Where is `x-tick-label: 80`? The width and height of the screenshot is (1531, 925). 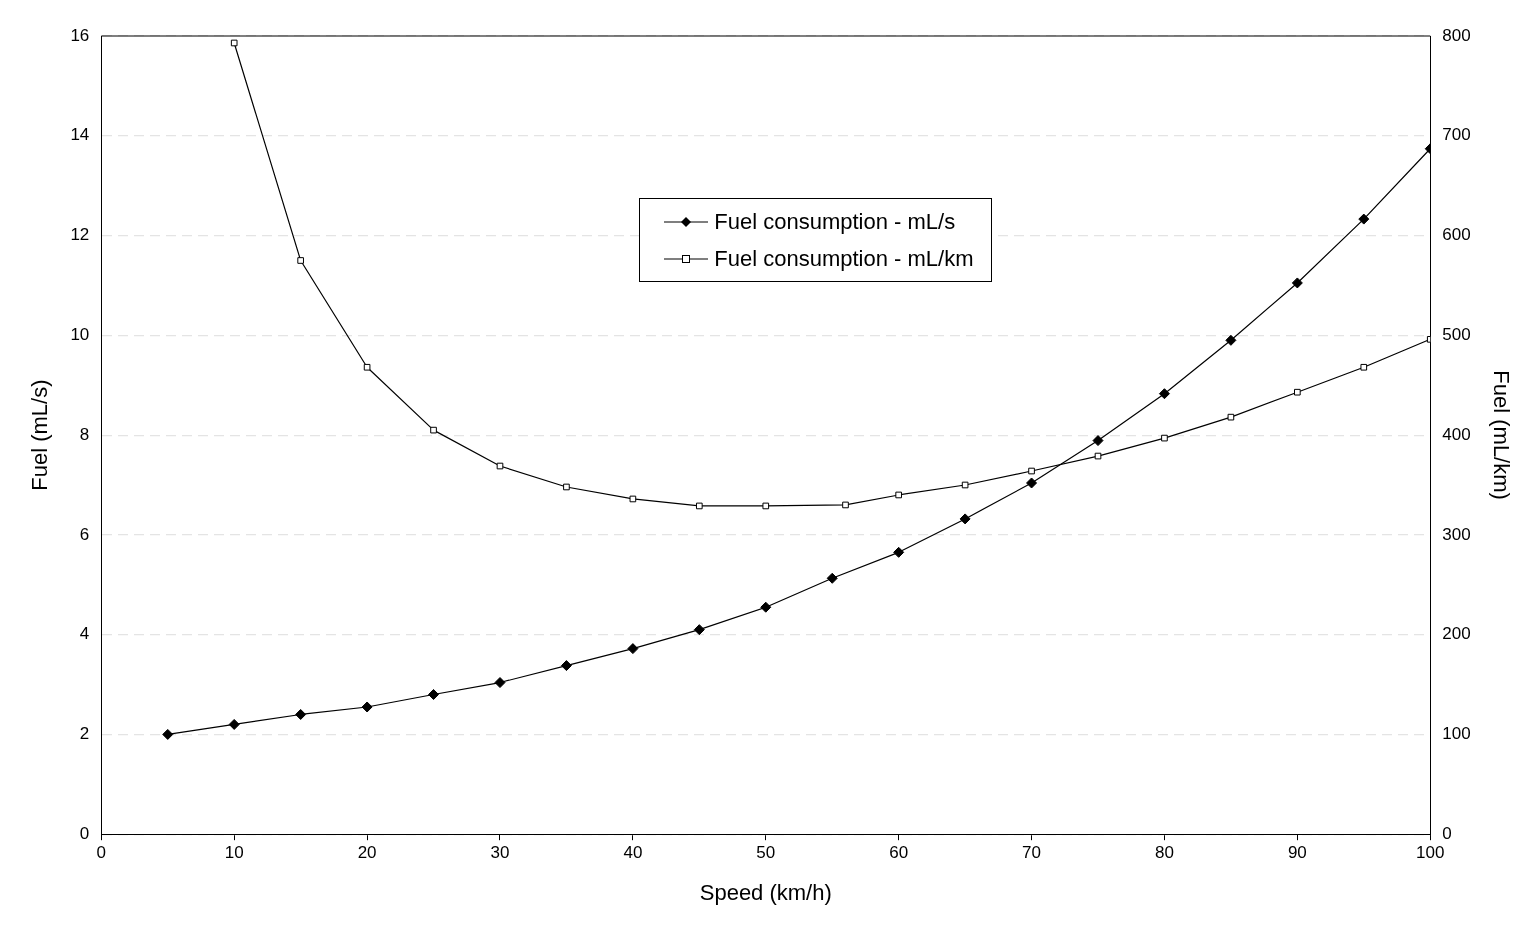
x-tick-label: 80 is located at coordinates (1164, 853).